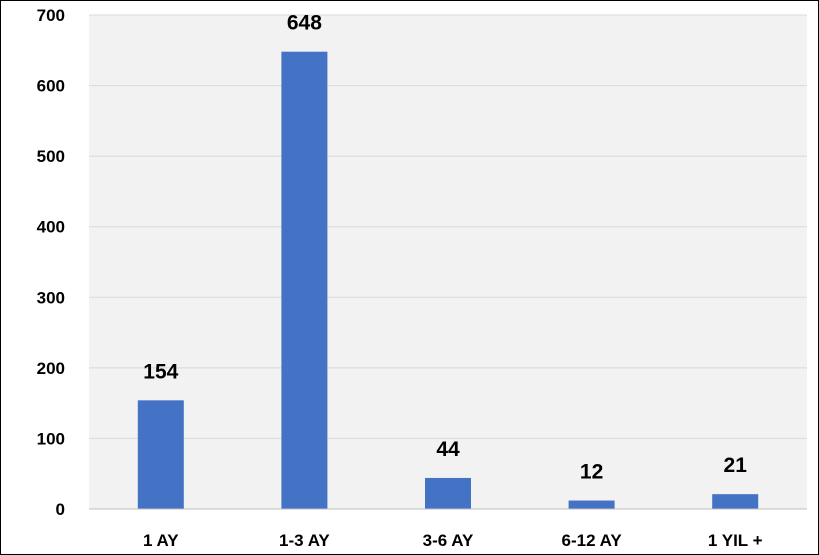 Image resolution: width=819 pixels, height=555 pixels. I want to click on data-label: 12, so click(591, 472).